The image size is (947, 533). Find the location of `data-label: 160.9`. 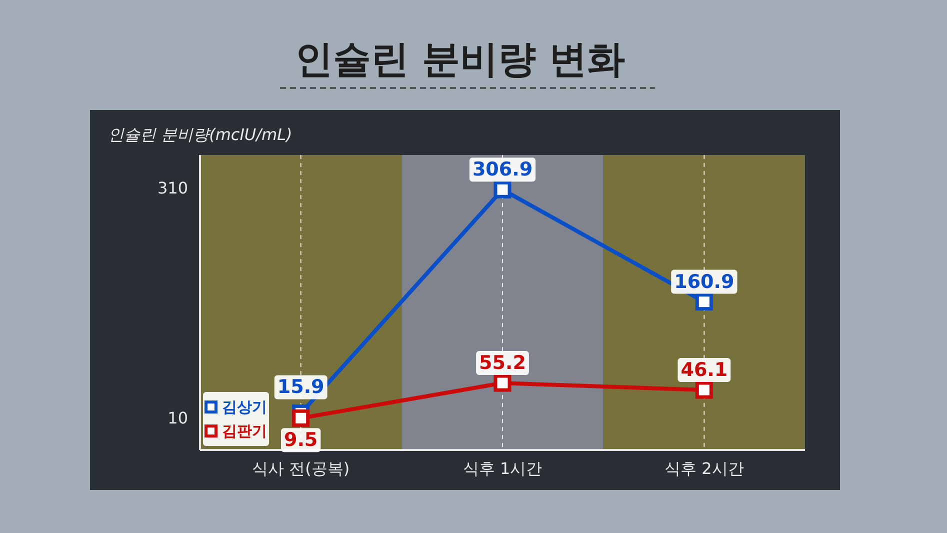

data-label: 160.9 is located at coordinates (704, 281).